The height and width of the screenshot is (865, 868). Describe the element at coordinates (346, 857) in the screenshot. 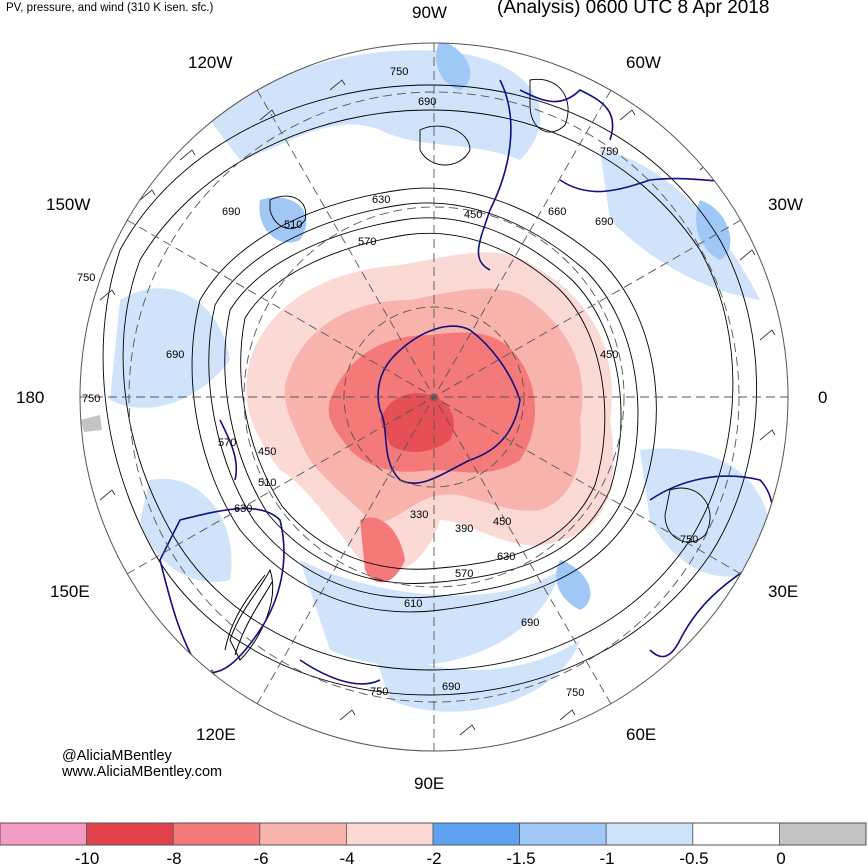

I see `colorbar-tick-label: -4` at that location.